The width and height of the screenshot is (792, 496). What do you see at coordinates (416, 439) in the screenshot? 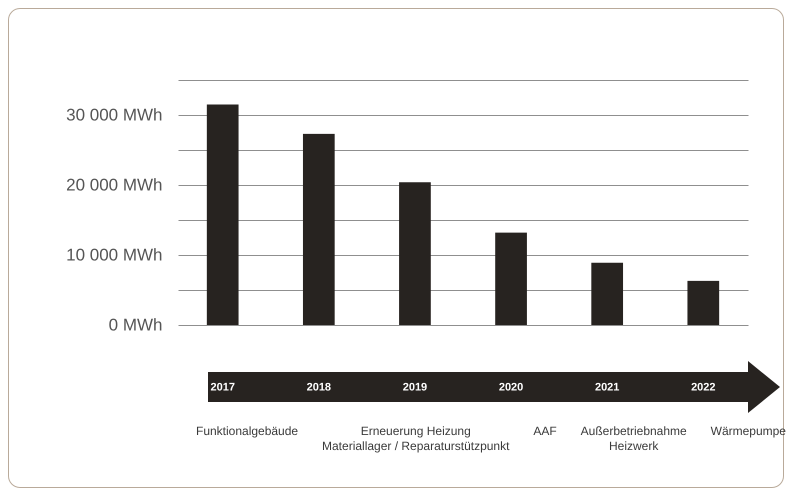
I see `text: Erneuerung Heizung Materiallager / Reparaturstützpunkt` at bounding box center [416, 439].